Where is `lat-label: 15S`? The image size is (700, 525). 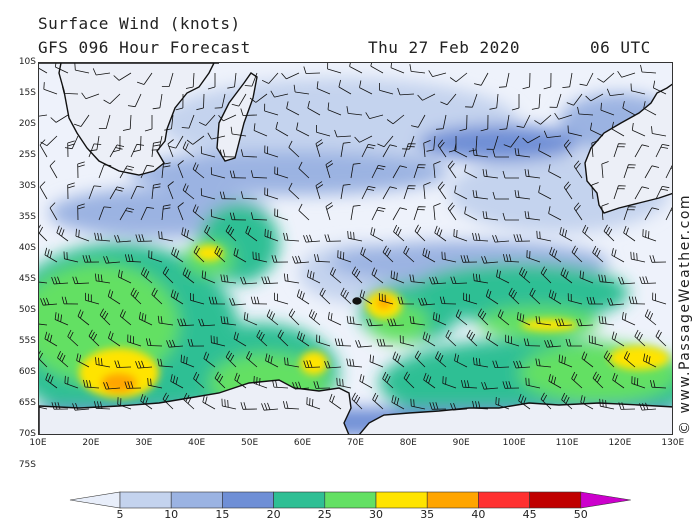 lat-label: 15S is located at coordinates (27, 93).